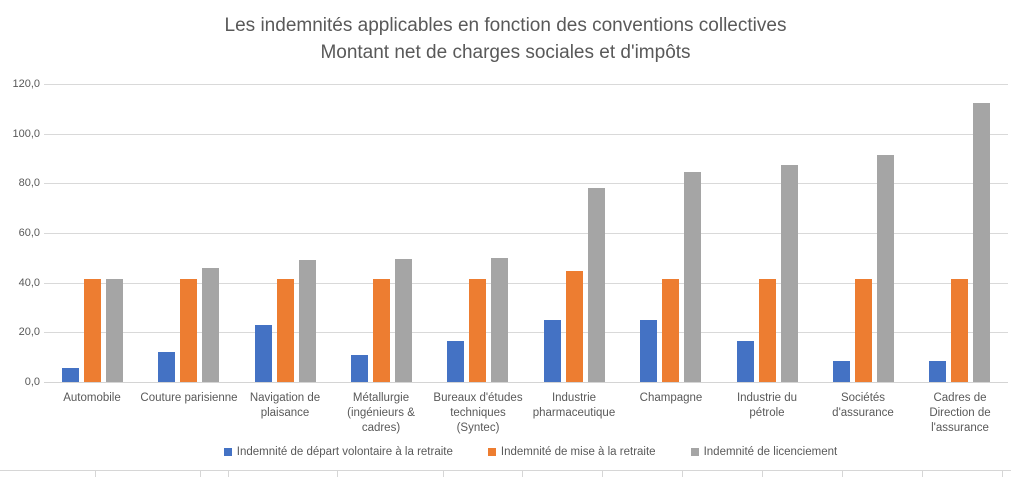 The image size is (1011, 477). I want to click on x-axis-label-line: Industrie, so click(574, 398).